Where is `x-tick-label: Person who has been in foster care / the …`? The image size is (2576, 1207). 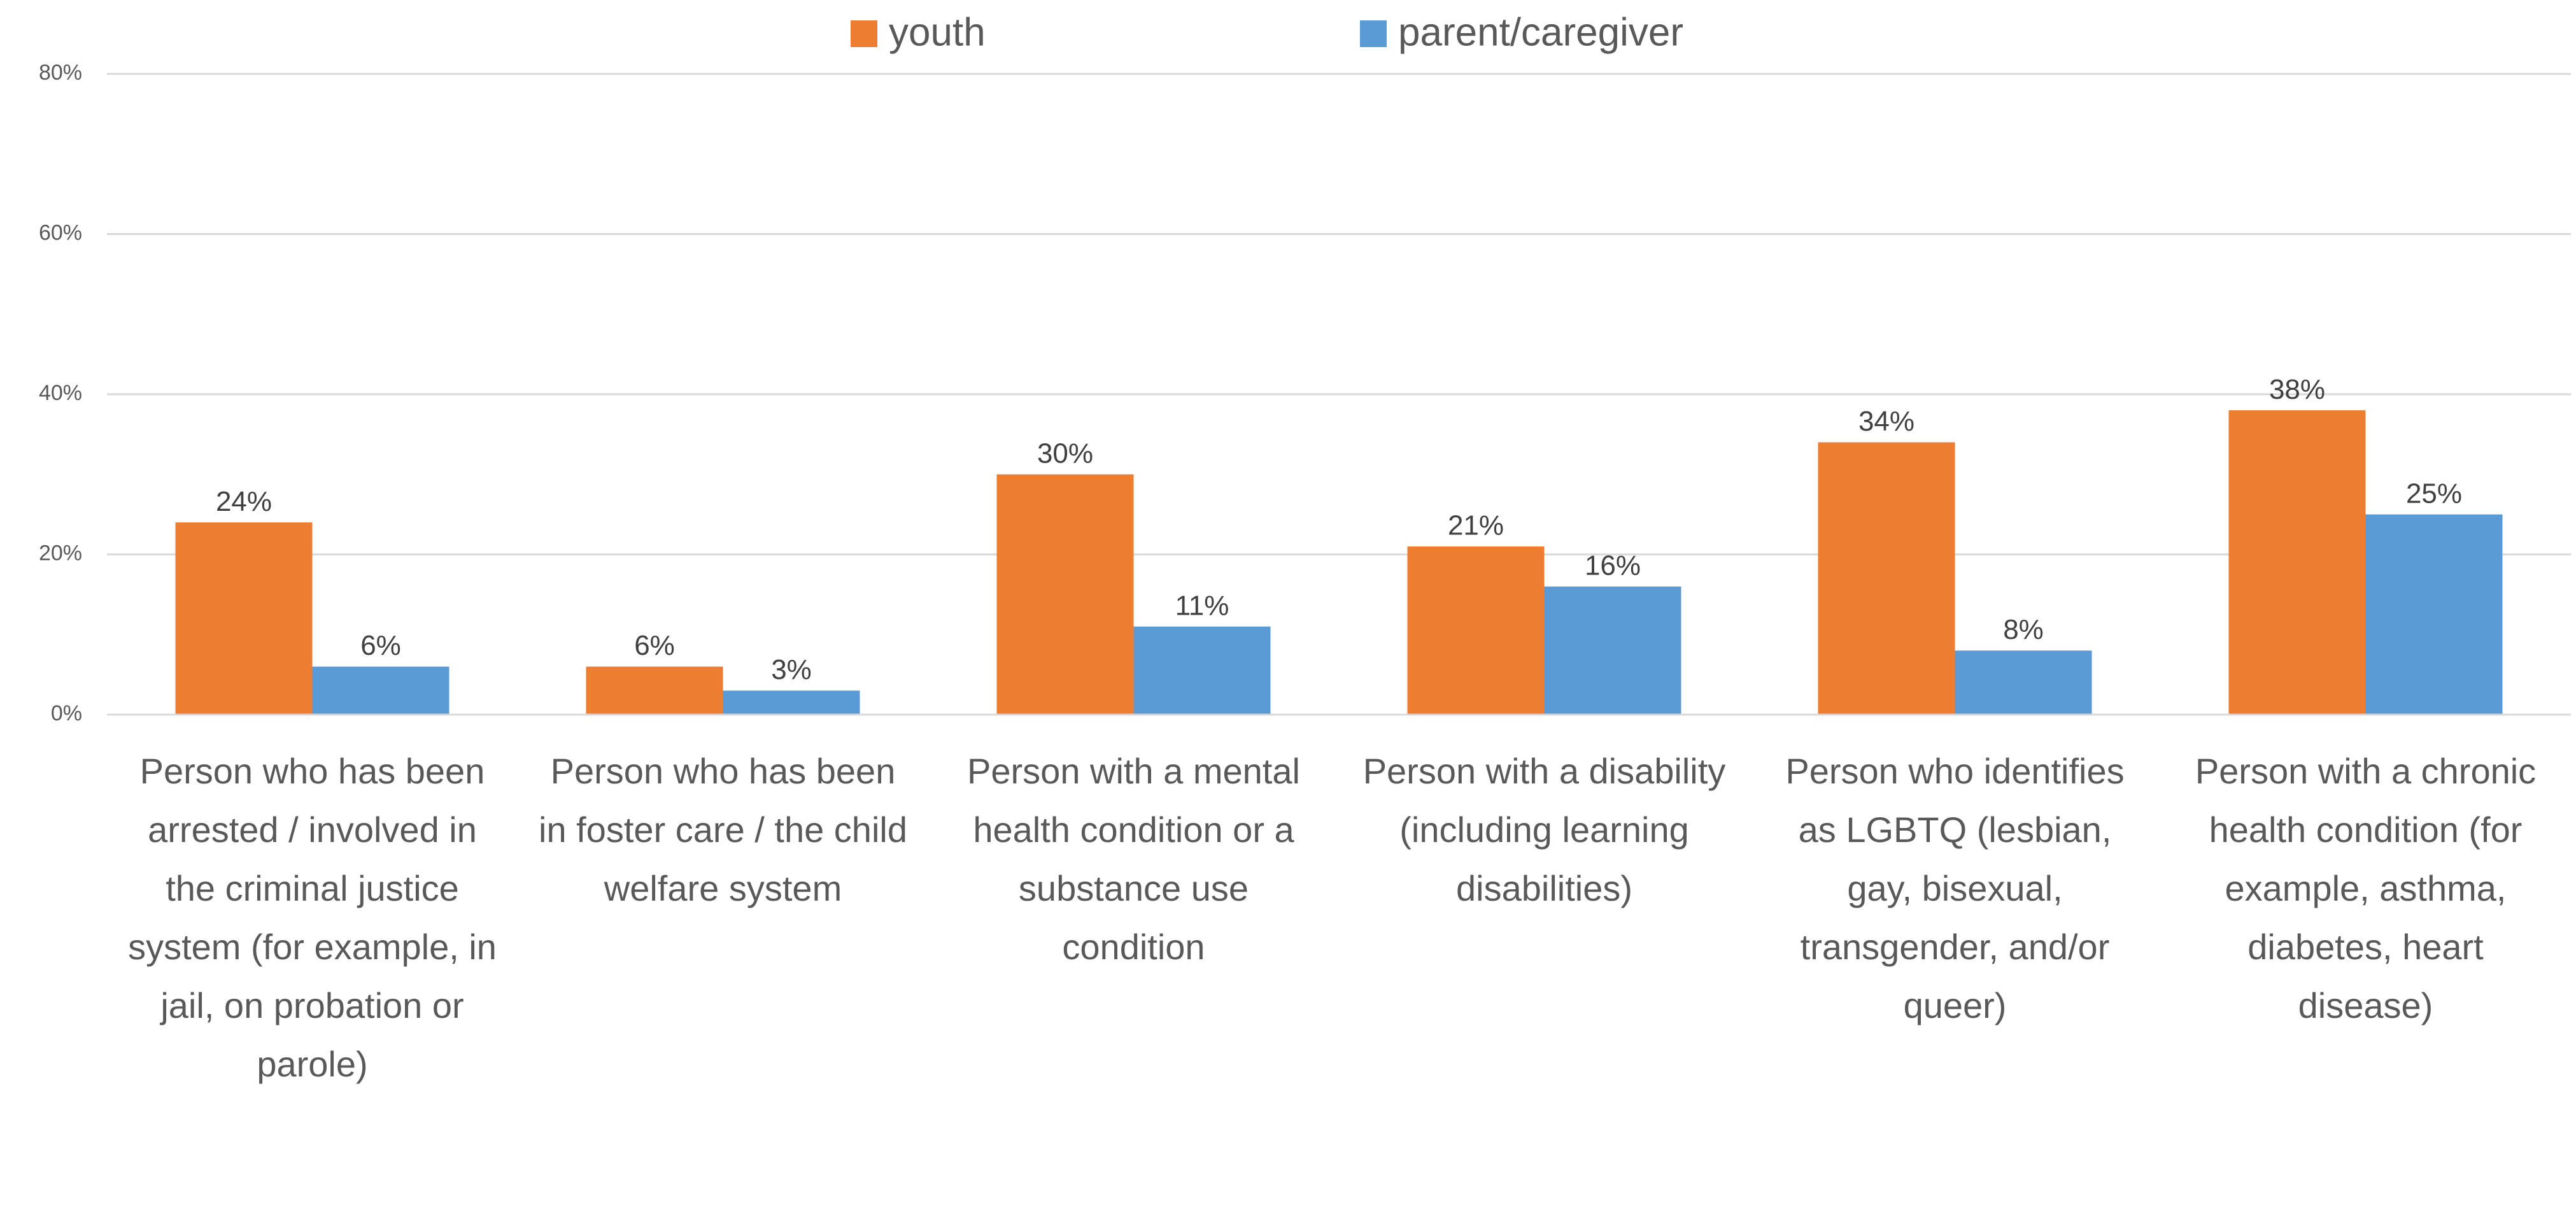 x-tick-label: Person who has been in foster care / the … is located at coordinates (723, 830).